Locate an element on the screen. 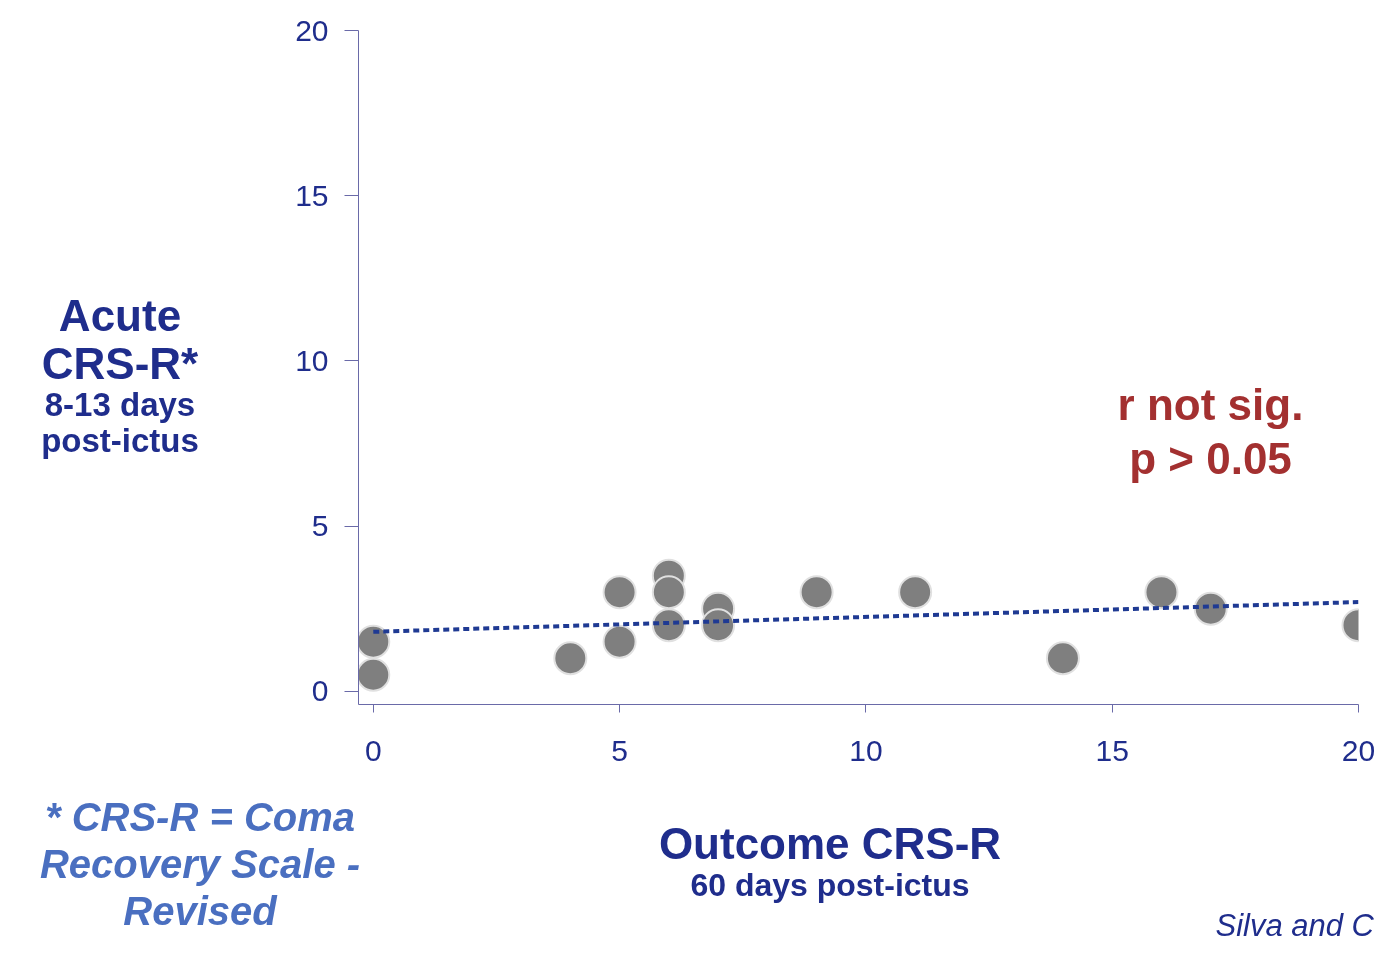  y-axis-title: Acute CRS-R* 8-13 days post-ictus is located at coordinates (120, 375).